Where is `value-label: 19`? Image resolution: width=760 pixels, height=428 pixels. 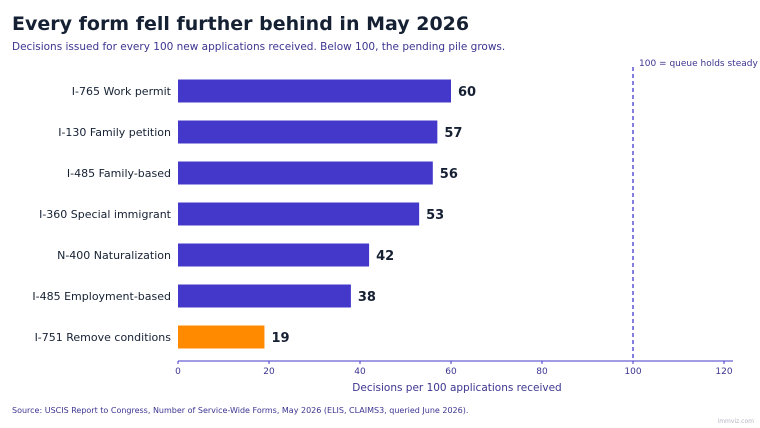
value-label: 19 is located at coordinates (280, 338).